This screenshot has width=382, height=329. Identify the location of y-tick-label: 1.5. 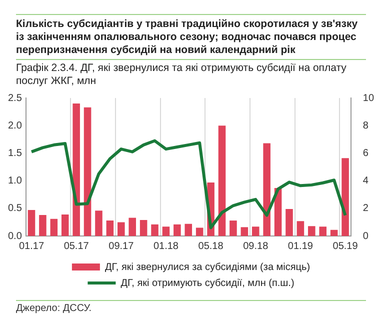
(15, 153).